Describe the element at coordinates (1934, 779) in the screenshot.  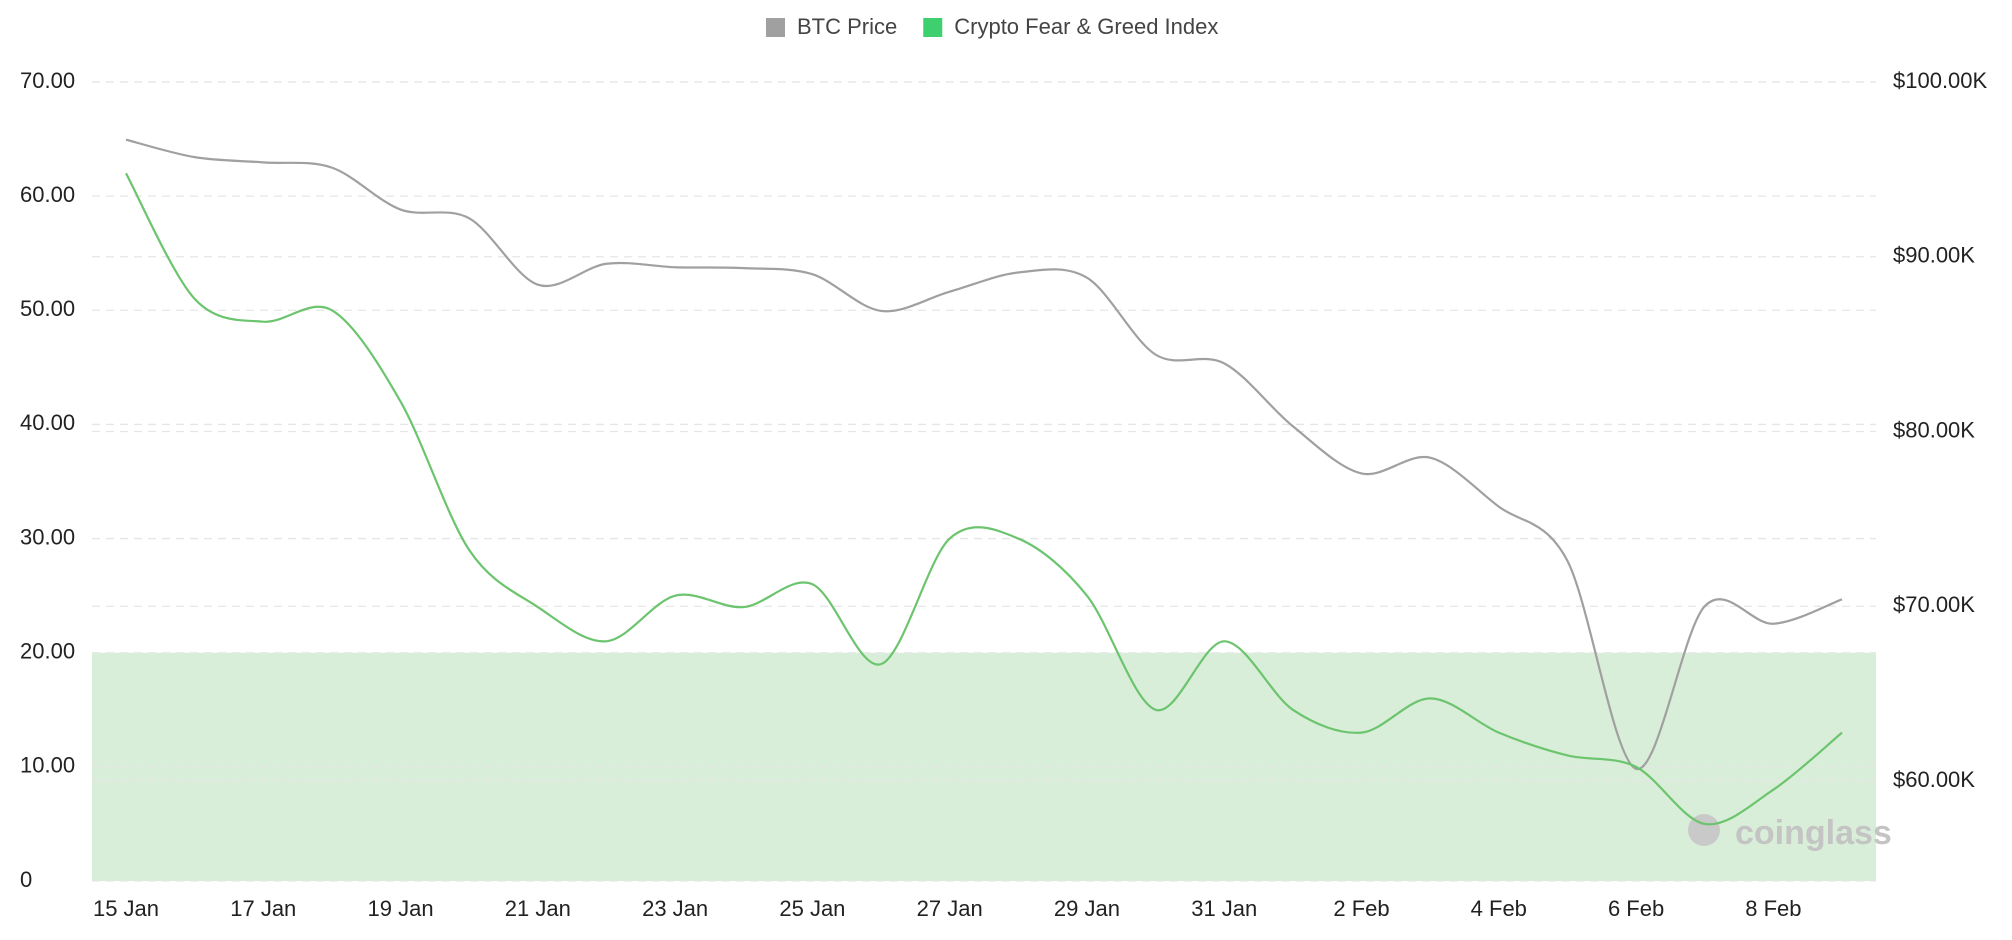
I see `y2-tick-label: $60.00K` at that location.